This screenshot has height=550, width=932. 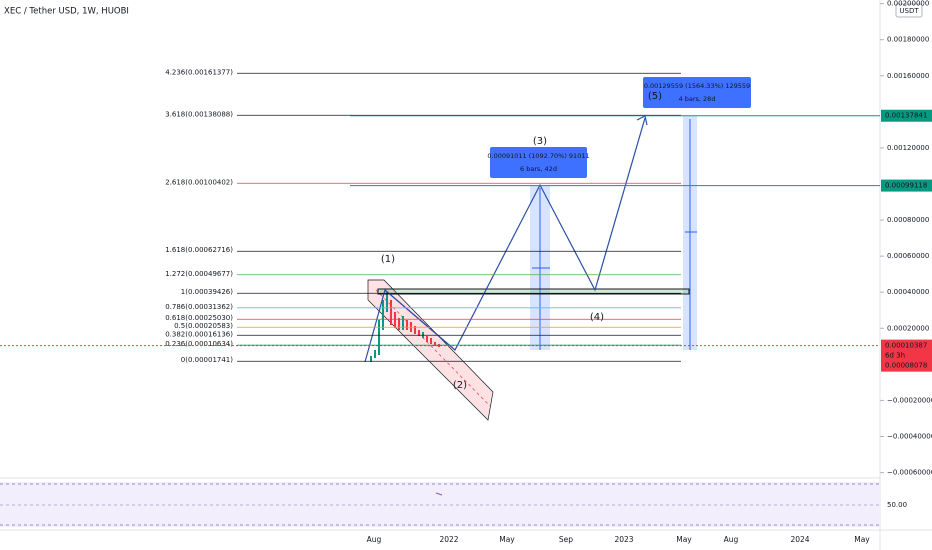 I want to click on fib-label: 0.786(0.00031362), so click(x=199, y=307).